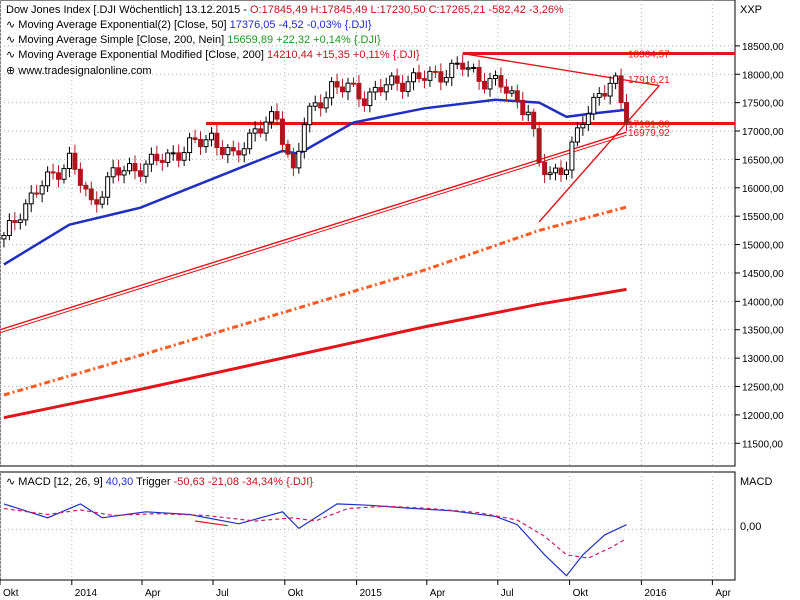 The image size is (800, 600). Describe the element at coordinates (79, 71) in the screenshot. I see `website-label: ⊕ www.tradesignalonline.com` at that location.